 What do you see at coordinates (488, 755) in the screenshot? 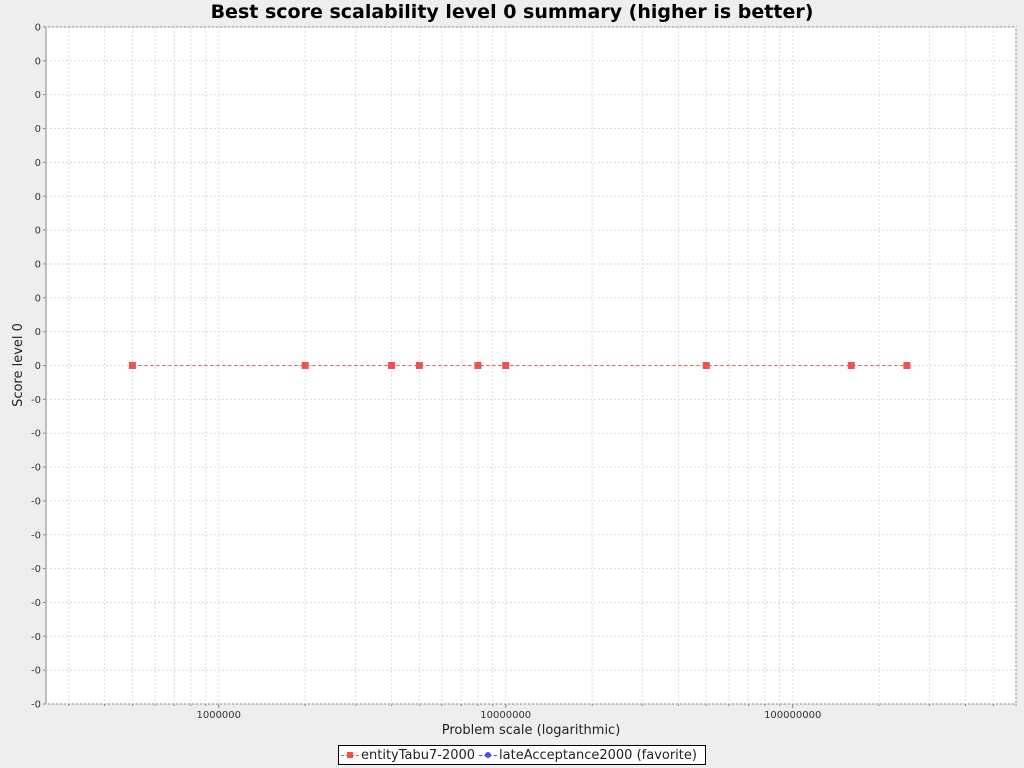
I see `circle-marker-icon` at bounding box center [488, 755].